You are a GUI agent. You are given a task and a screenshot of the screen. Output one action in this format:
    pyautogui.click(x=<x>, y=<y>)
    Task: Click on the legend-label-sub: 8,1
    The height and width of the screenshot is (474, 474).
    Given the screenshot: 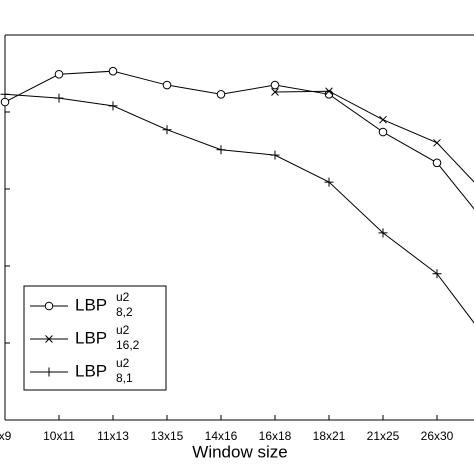 What is the action you would take?
    pyautogui.click(x=124, y=378)
    